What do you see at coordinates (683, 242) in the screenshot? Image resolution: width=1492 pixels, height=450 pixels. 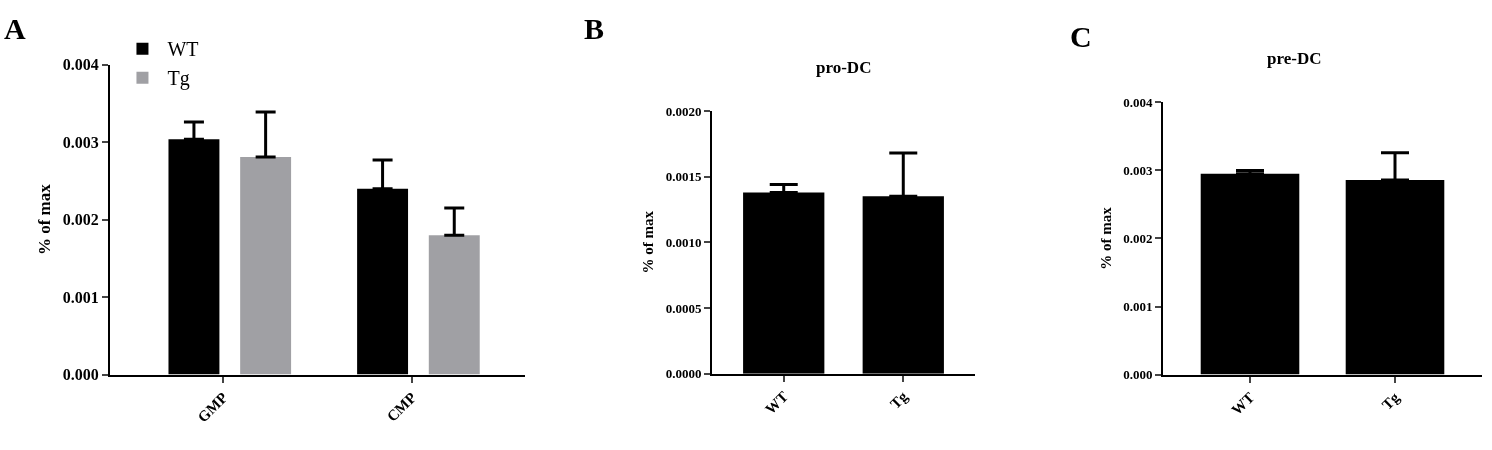 I see `y-tick-label: 0.0010` at bounding box center [683, 242].